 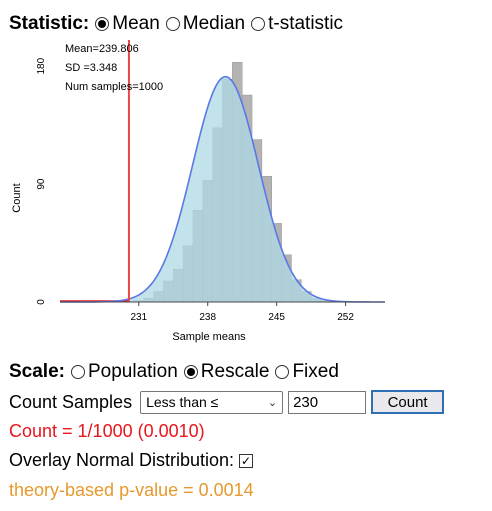 What do you see at coordinates (77, 372) in the screenshot?
I see `radio-population` at bounding box center [77, 372].